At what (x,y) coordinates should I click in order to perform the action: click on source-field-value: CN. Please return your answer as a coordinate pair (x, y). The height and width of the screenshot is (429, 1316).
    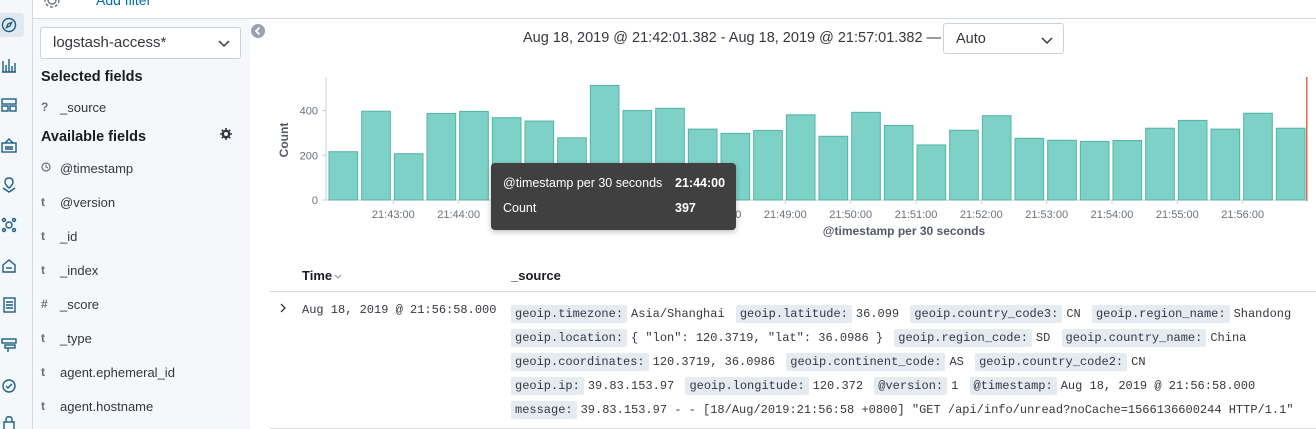
    Looking at the image, I should click on (1073, 314).